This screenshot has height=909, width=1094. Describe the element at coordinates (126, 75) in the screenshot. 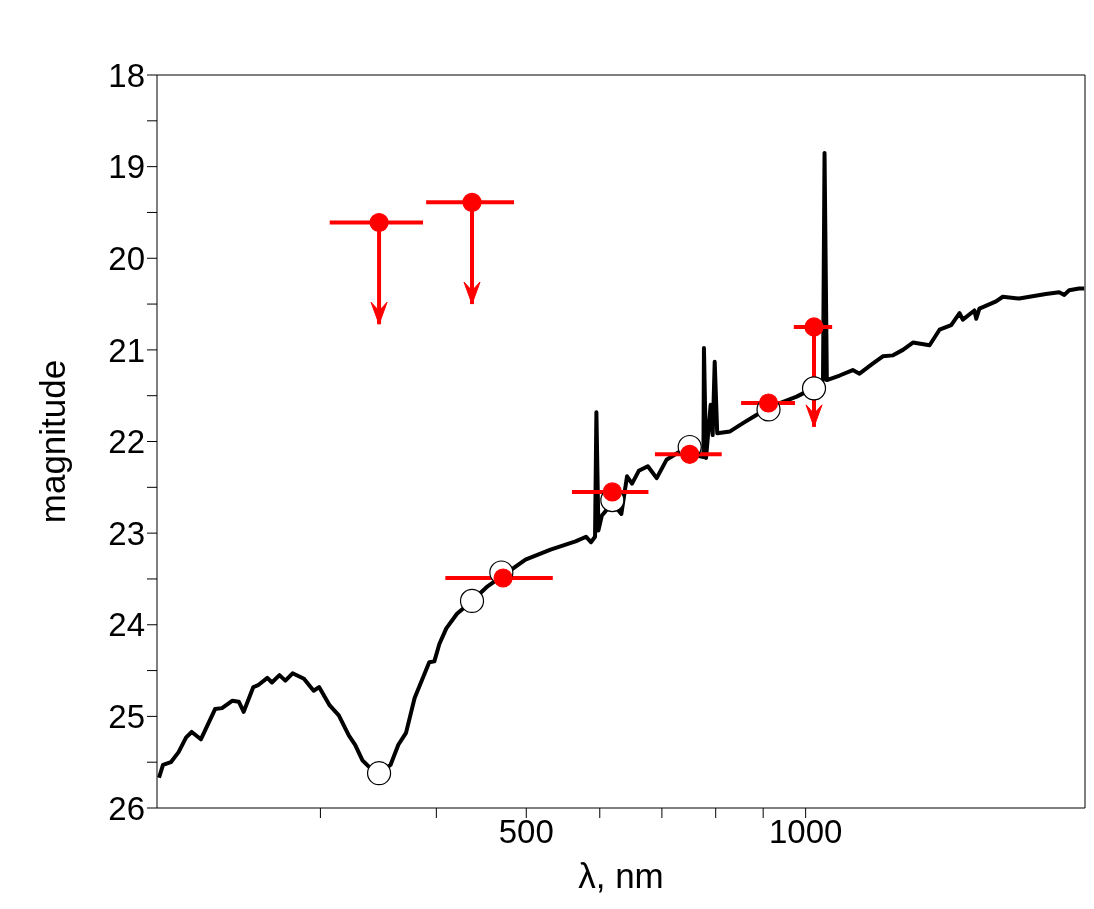

I see `y-tick-label: 18` at that location.